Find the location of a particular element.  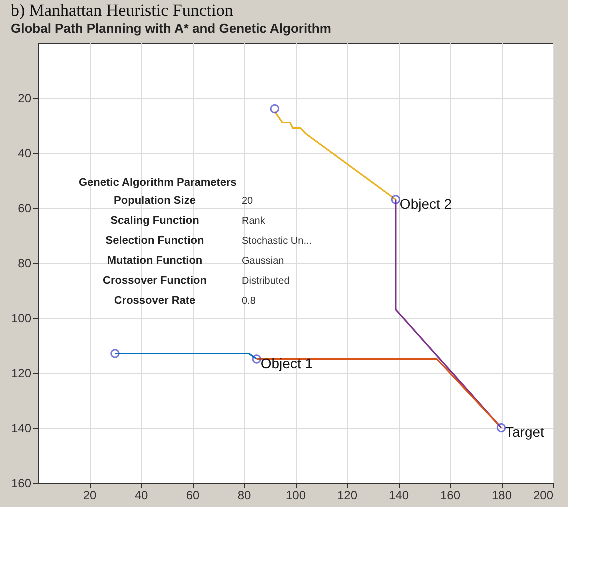

y-tick-label: 100 is located at coordinates (21, 319).